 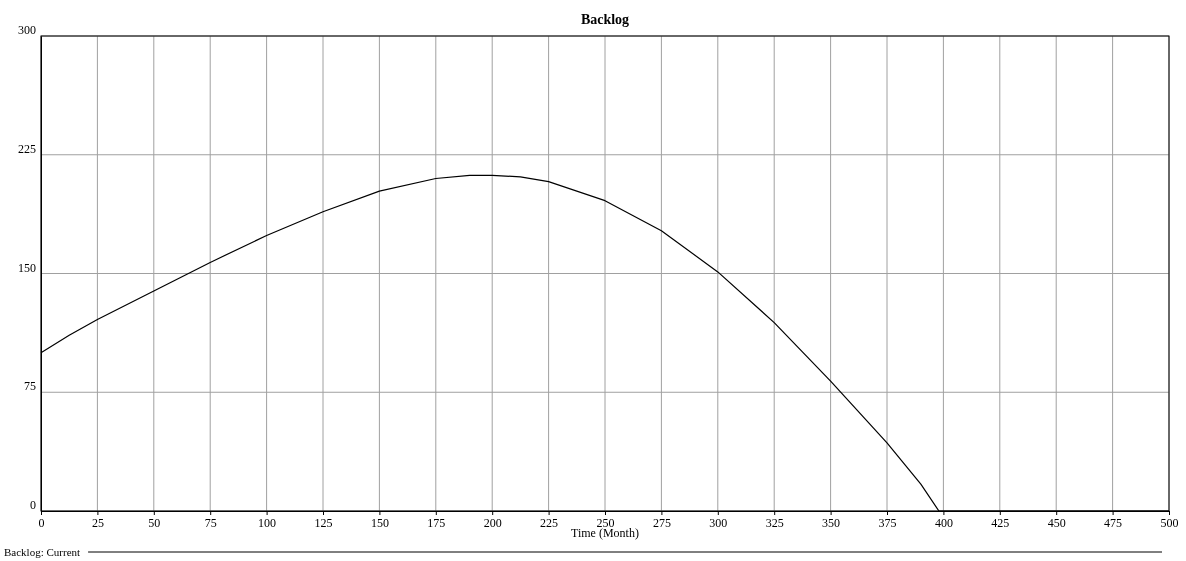 I want to click on x-tick-label: 175, so click(x=436, y=522).